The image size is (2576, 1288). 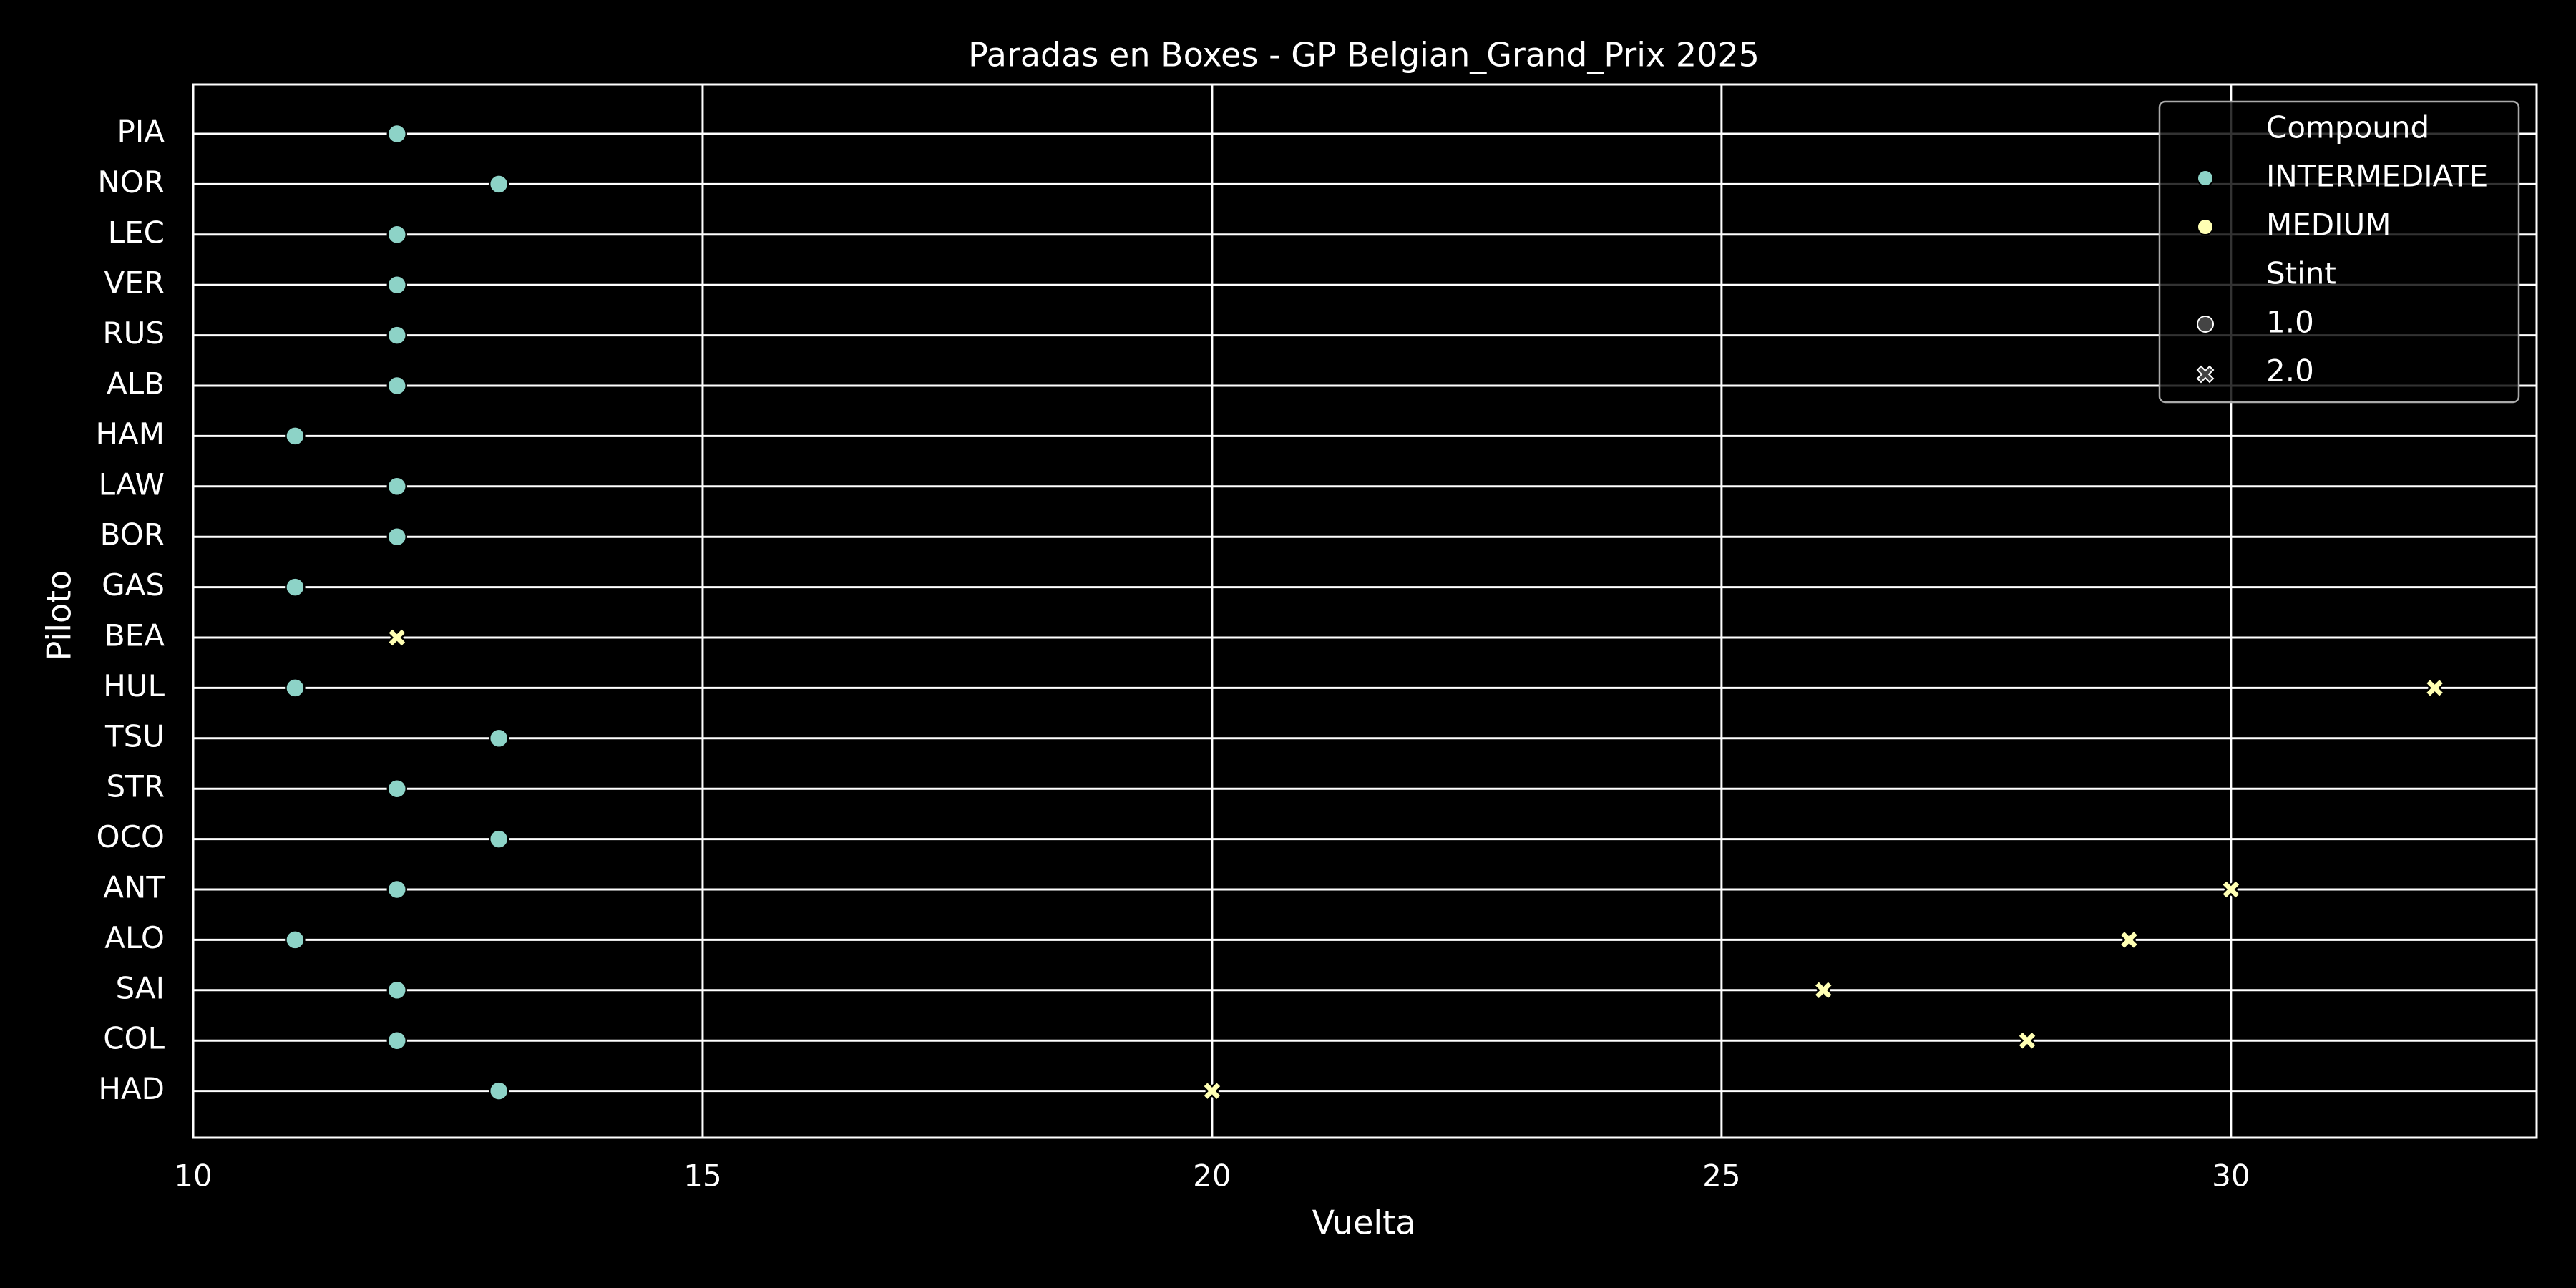 What do you see at coordinates (134, 937) in the screenshot?
I see `y-tick-label: ALO` at bounding box center [134, 937].